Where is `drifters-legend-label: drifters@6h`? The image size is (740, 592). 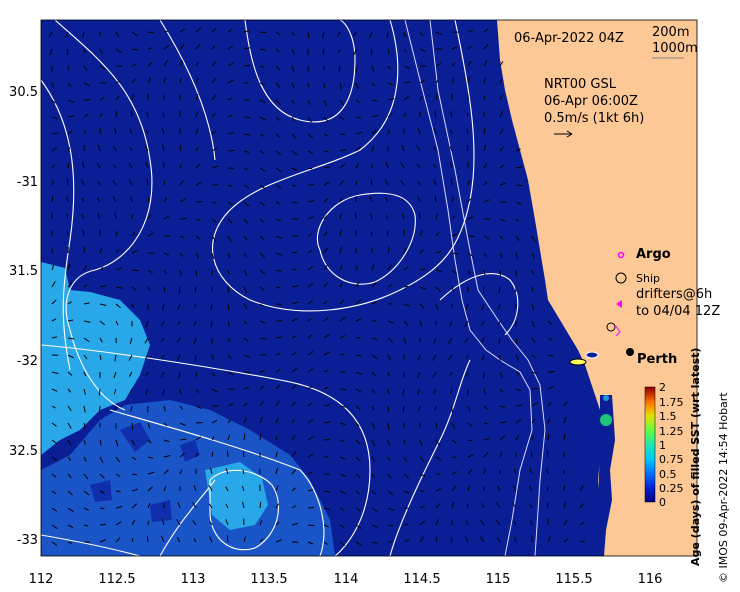 drifters-legend-label: drifters@6h is located at coordinates (674, 294).